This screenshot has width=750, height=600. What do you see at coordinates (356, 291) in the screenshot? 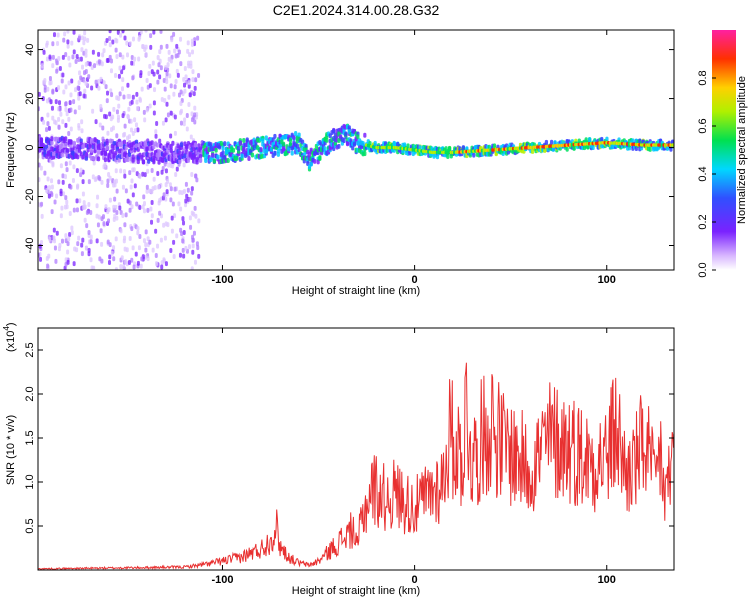
I see `top-x-axis-label: Height of straight line (km)` at bounding box center [356, 291].